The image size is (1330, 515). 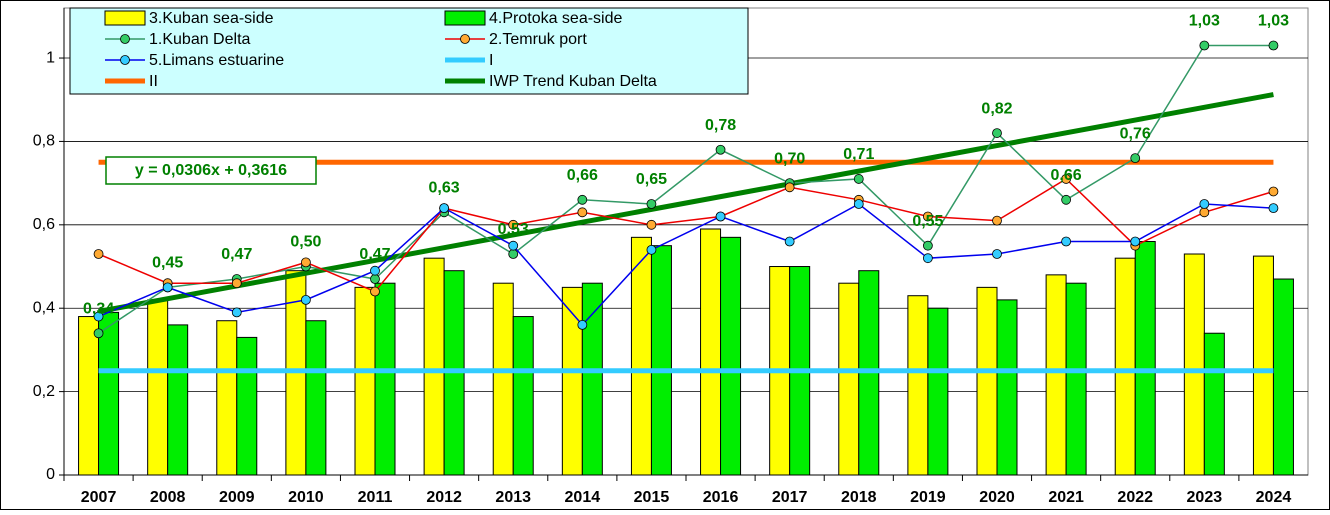 What do you see at coordinates (211, 170) in the screenshot?
I see `annotation-box` at bounding box center [211, 170].